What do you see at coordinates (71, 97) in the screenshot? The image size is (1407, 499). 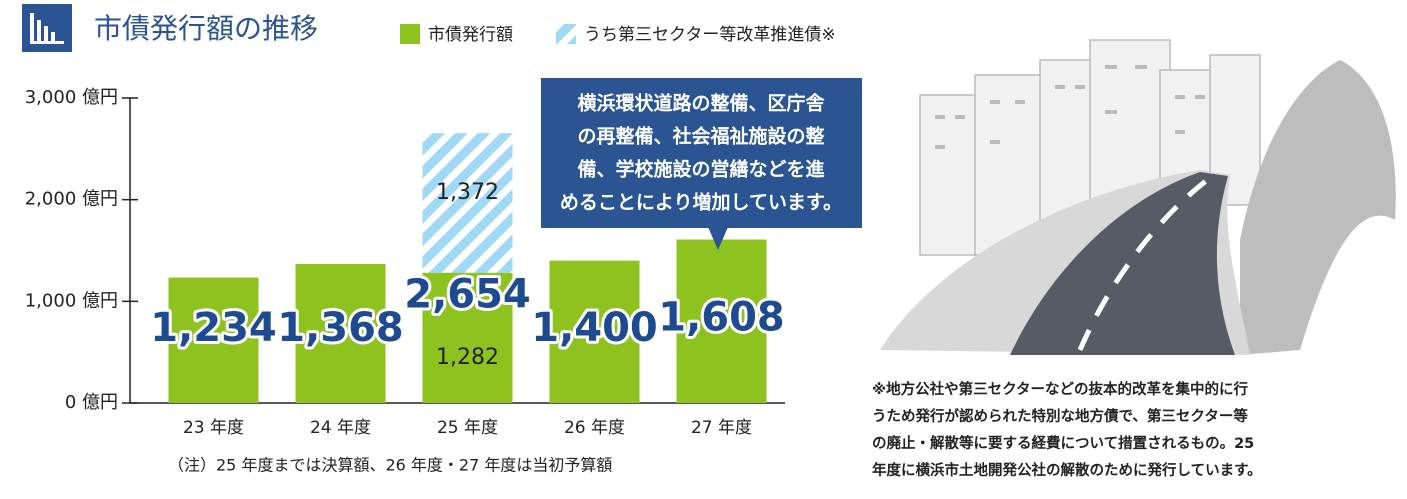 I see `y-tick-label: 3,000 億円` at bounding box center [71, 97].